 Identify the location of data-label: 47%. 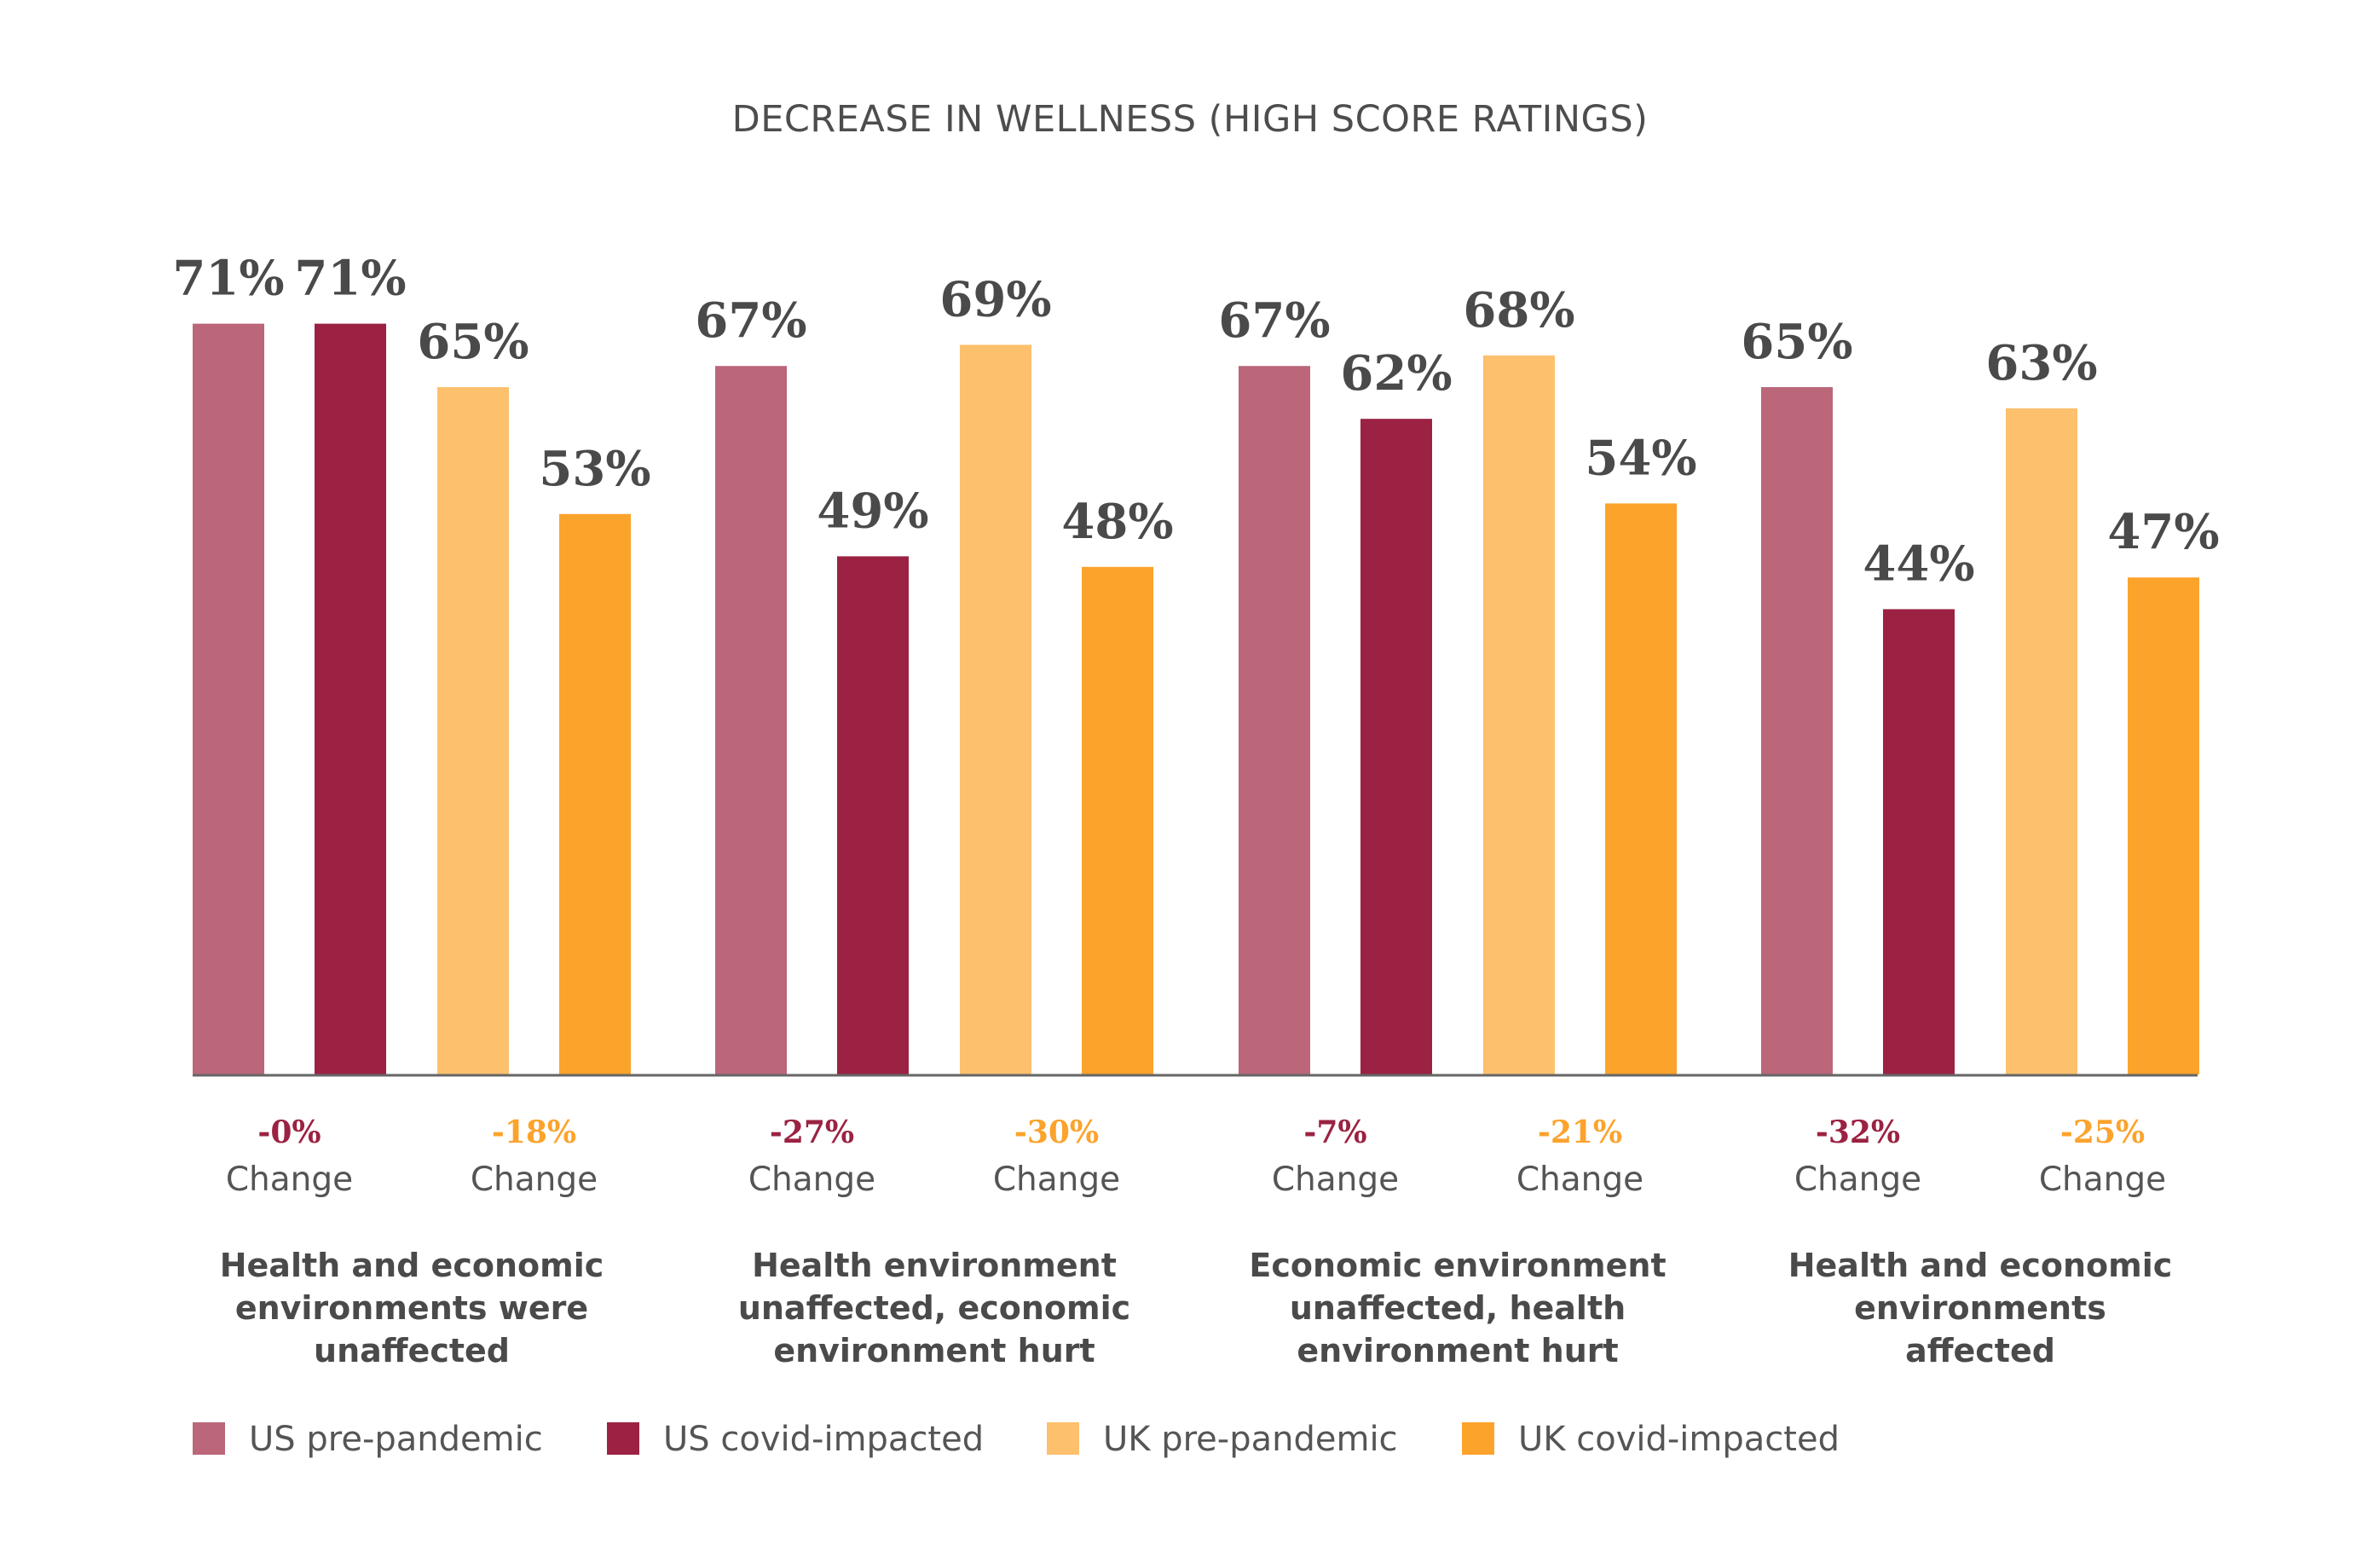
(2163, 532).